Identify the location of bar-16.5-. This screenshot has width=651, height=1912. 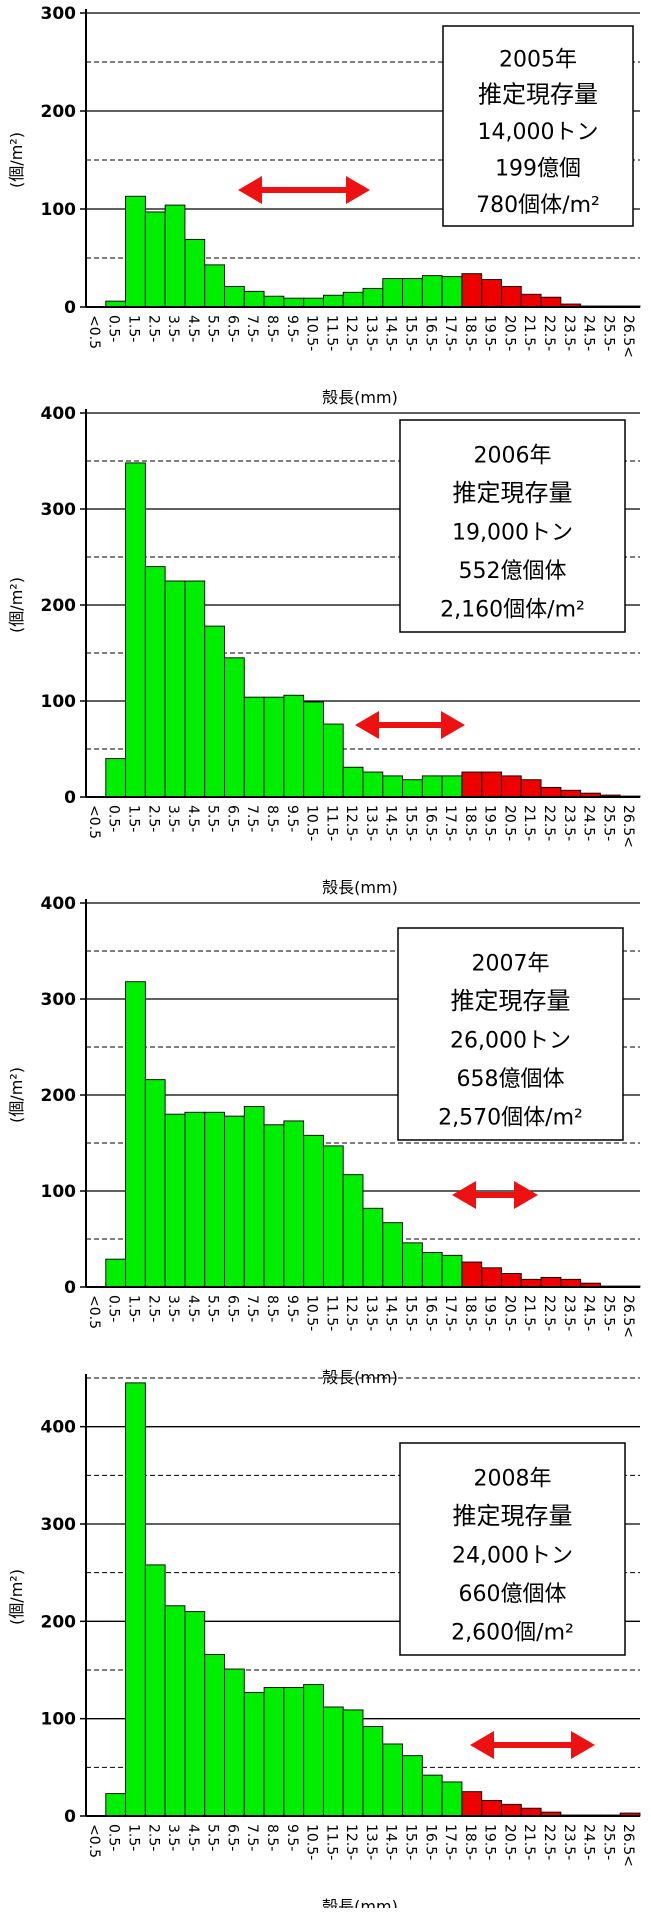
(432, 786).